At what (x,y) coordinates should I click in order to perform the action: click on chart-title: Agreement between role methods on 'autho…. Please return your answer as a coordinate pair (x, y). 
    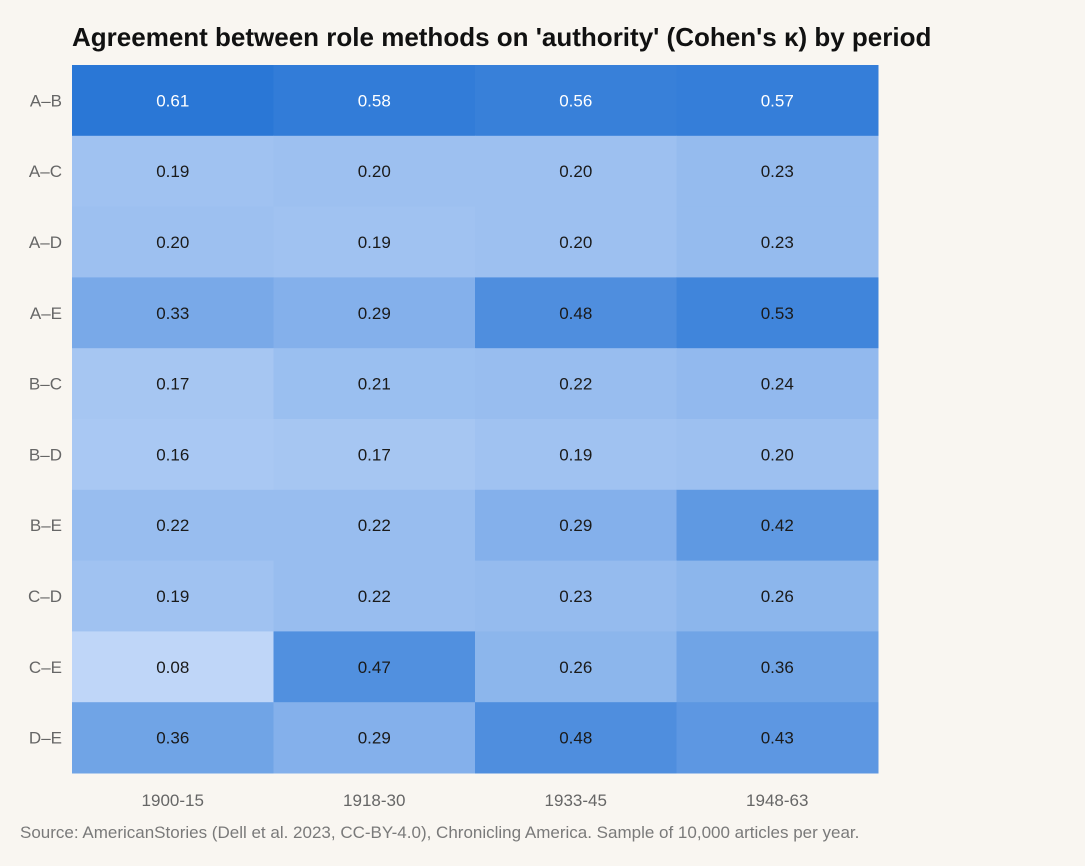
    Looking at the image, I should click on (502, 37).